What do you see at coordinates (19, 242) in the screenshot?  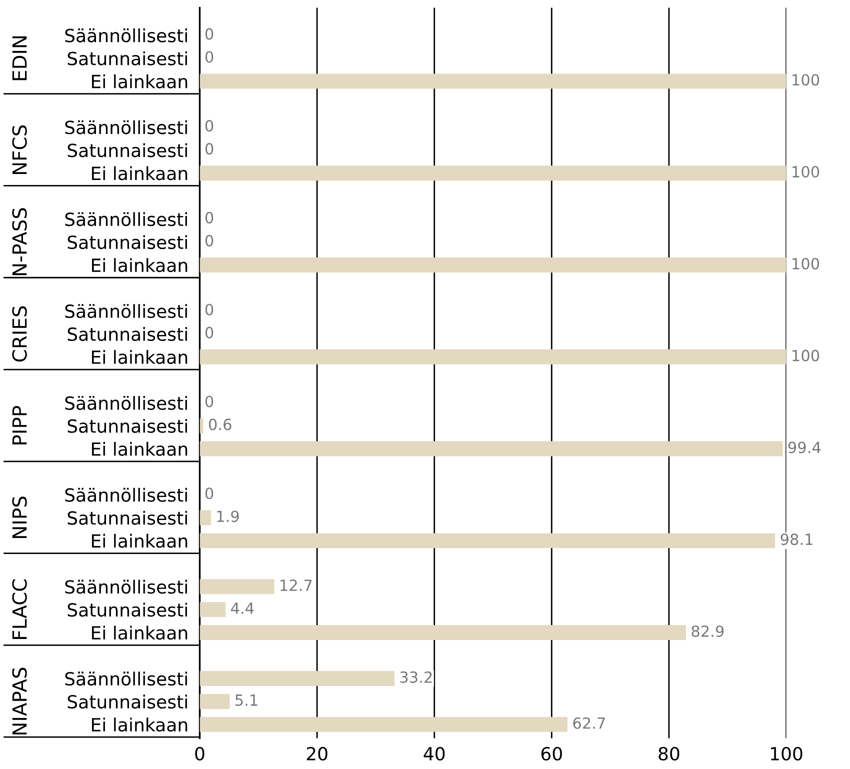 I see `text: N-PASS` at bounding box center [19, 242].